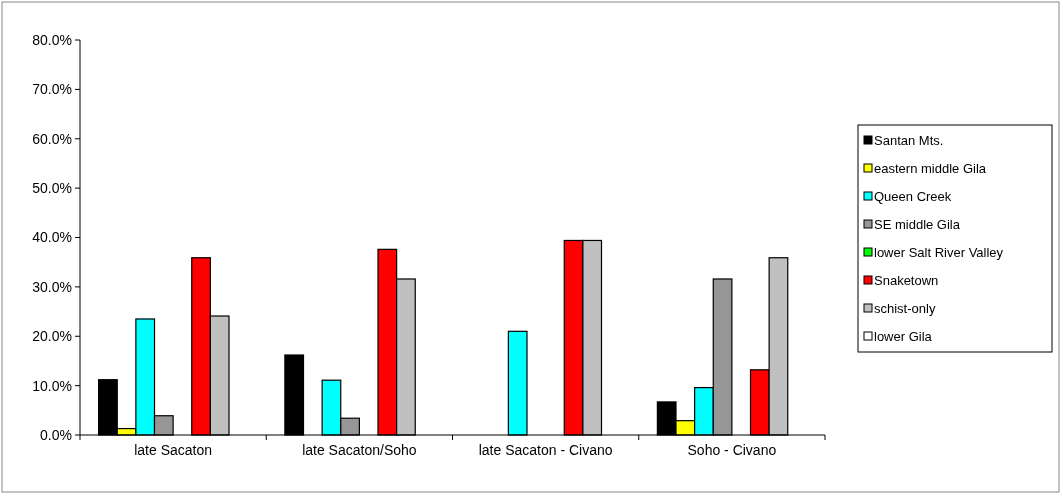  What do you see at coordinates (909, 140) in the screenshot?
I see `legend-label: Santan Mts.` at bounding box center [909, 140].